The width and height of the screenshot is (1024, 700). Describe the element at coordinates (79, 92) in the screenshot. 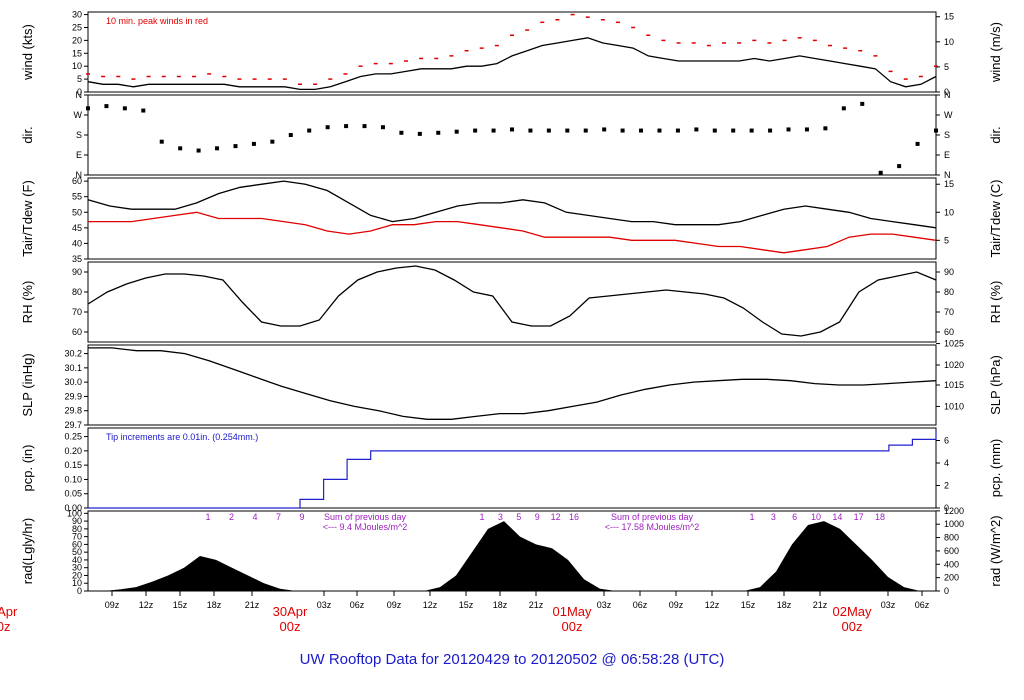

I see `left-tick-label-wind: 0` at that location.